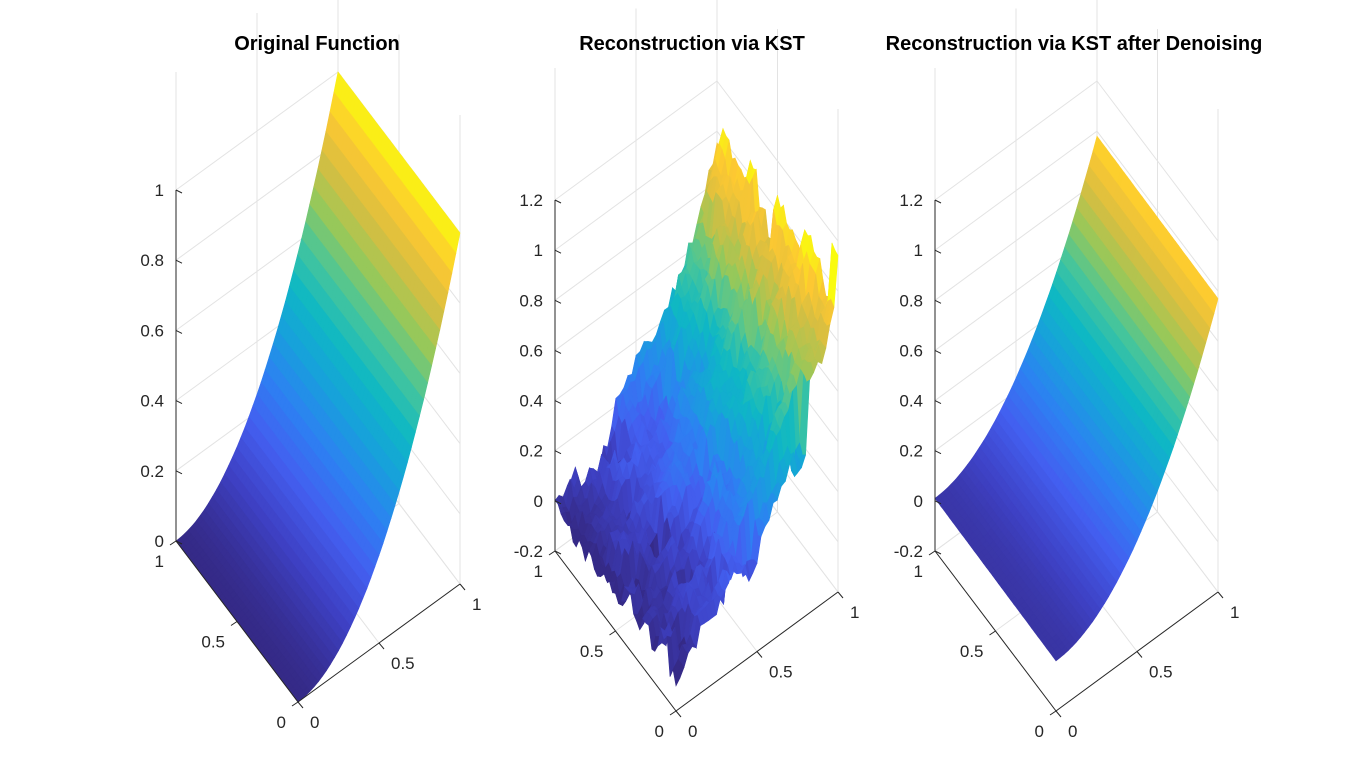 The width and height of the screenshot is (1350, 780). I want to click on surface, so click(1076, 398).